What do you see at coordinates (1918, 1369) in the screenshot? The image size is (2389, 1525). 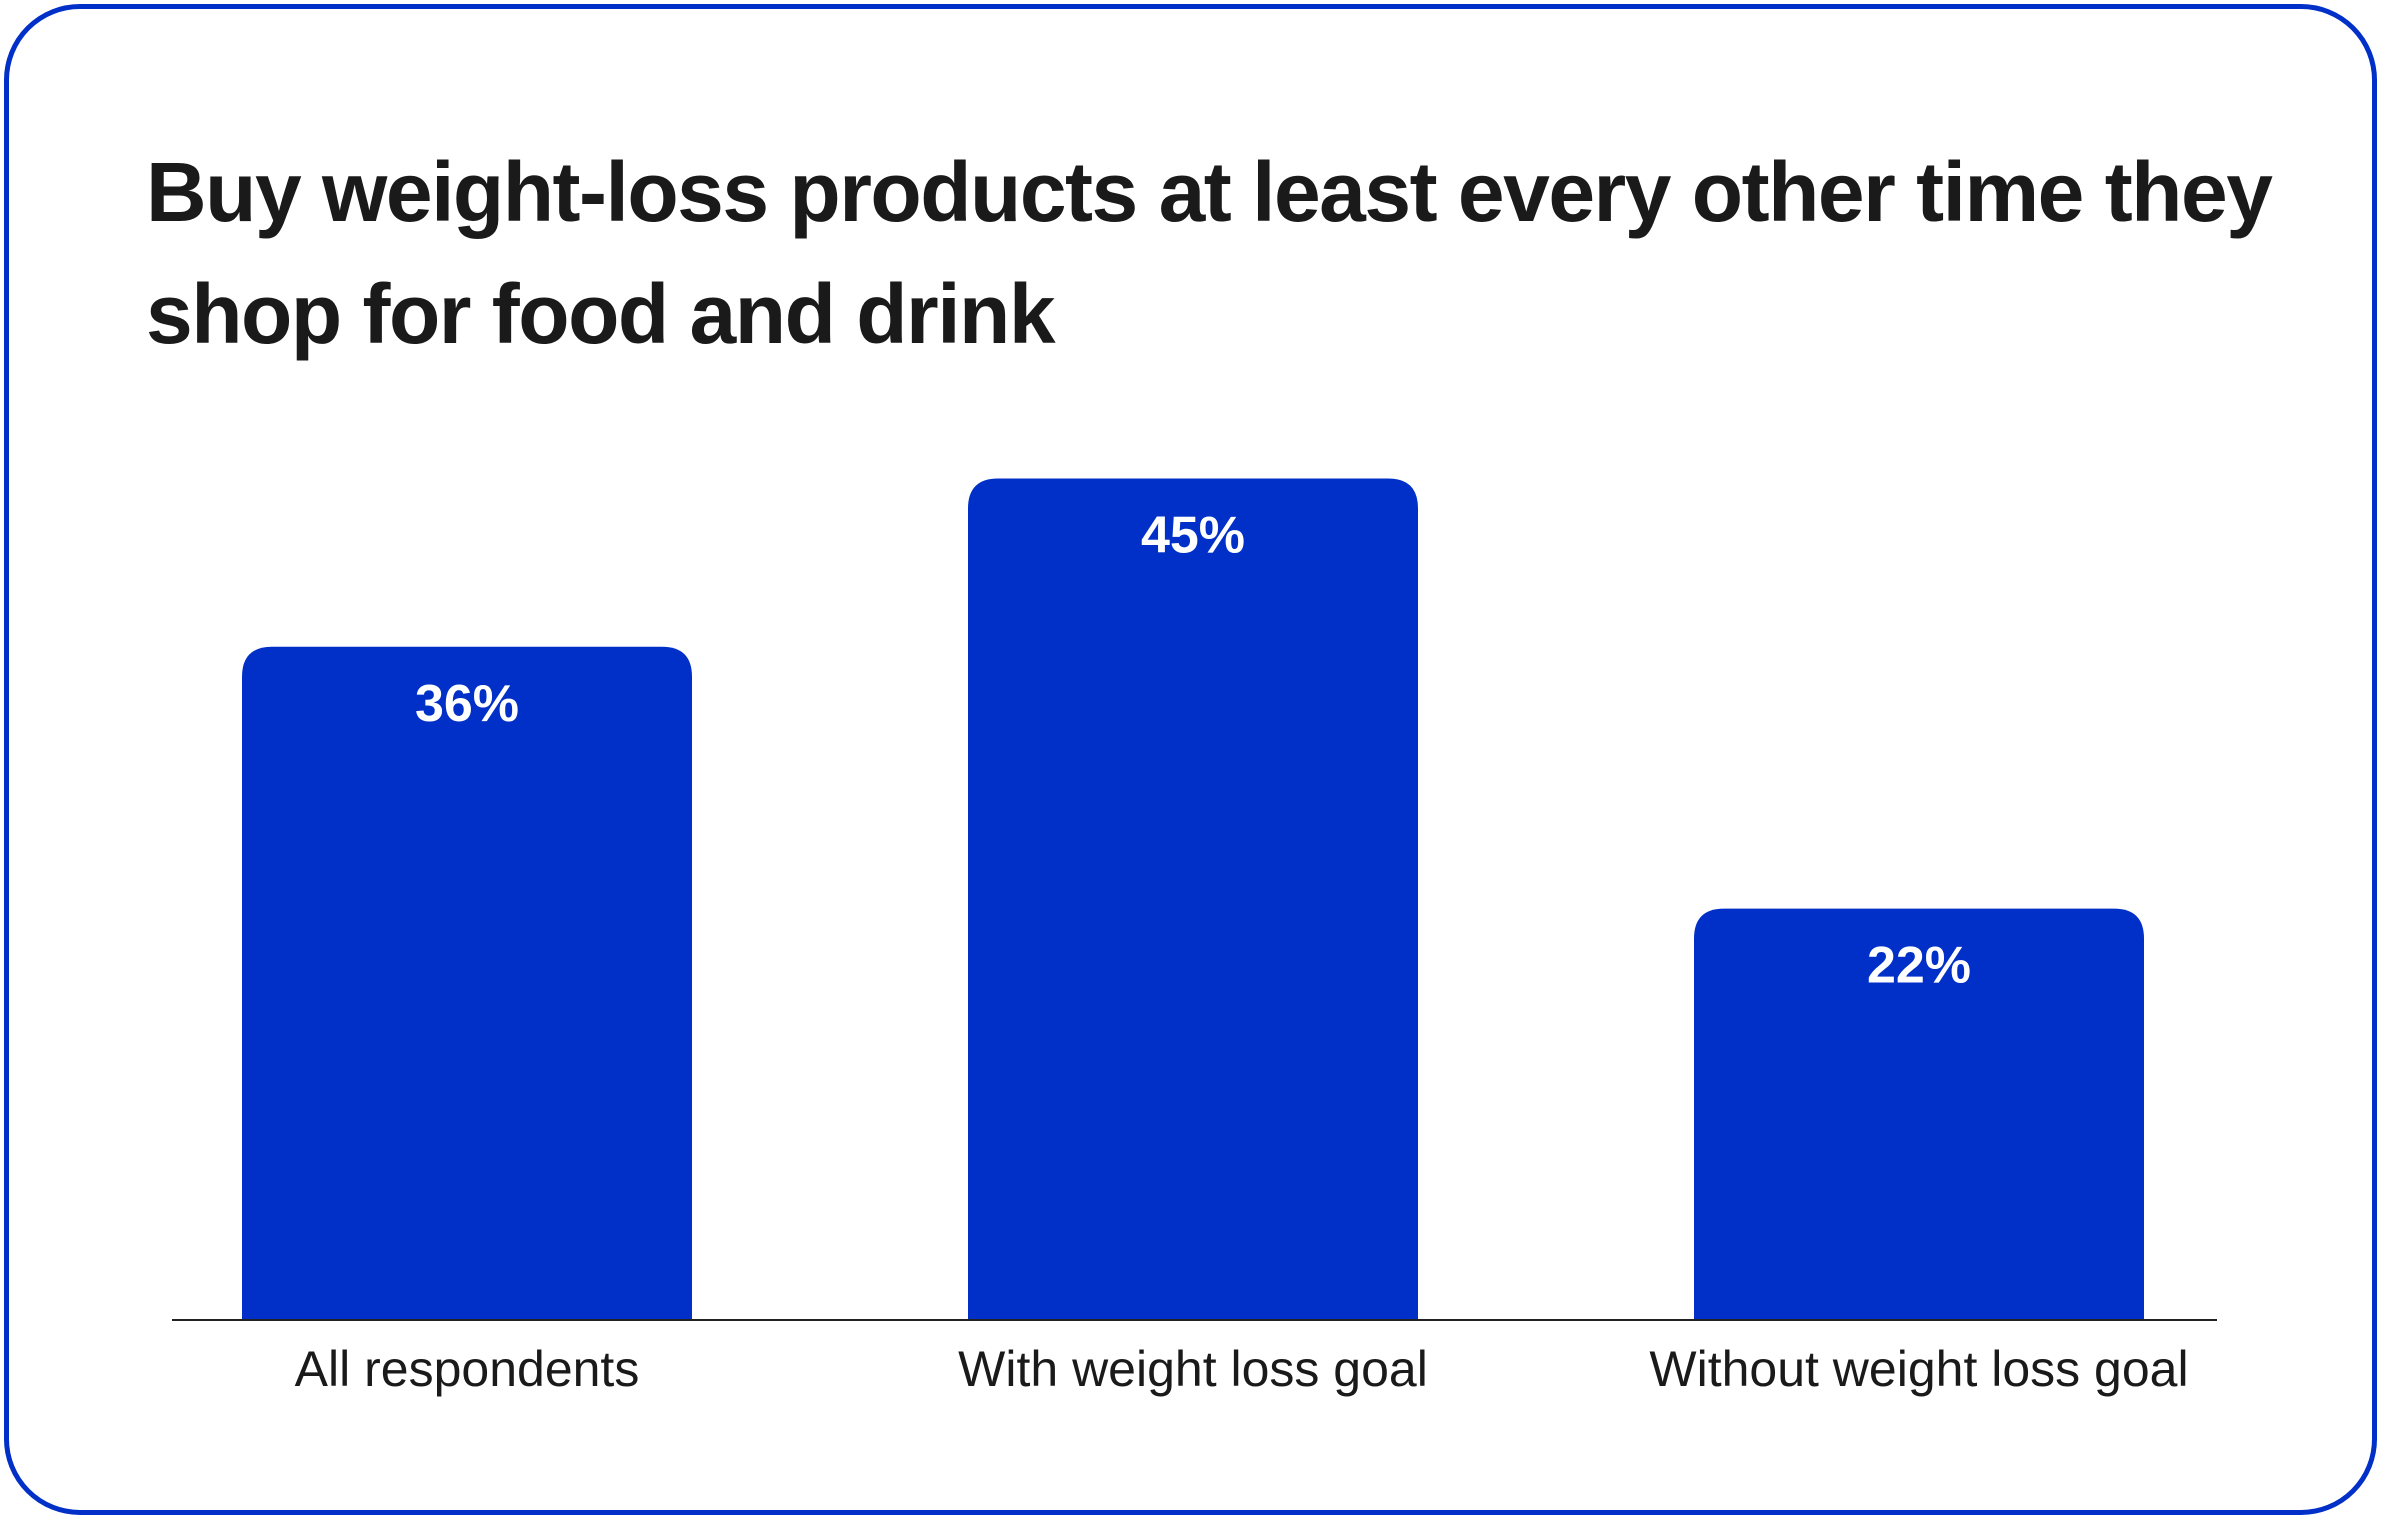 I see `category-label-2: Without weight loss goal` at bounding box center [1918, 1369].